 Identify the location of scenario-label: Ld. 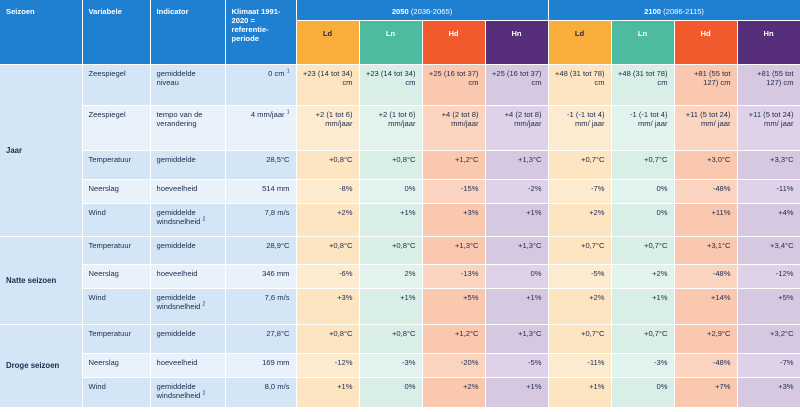
(327, 33).